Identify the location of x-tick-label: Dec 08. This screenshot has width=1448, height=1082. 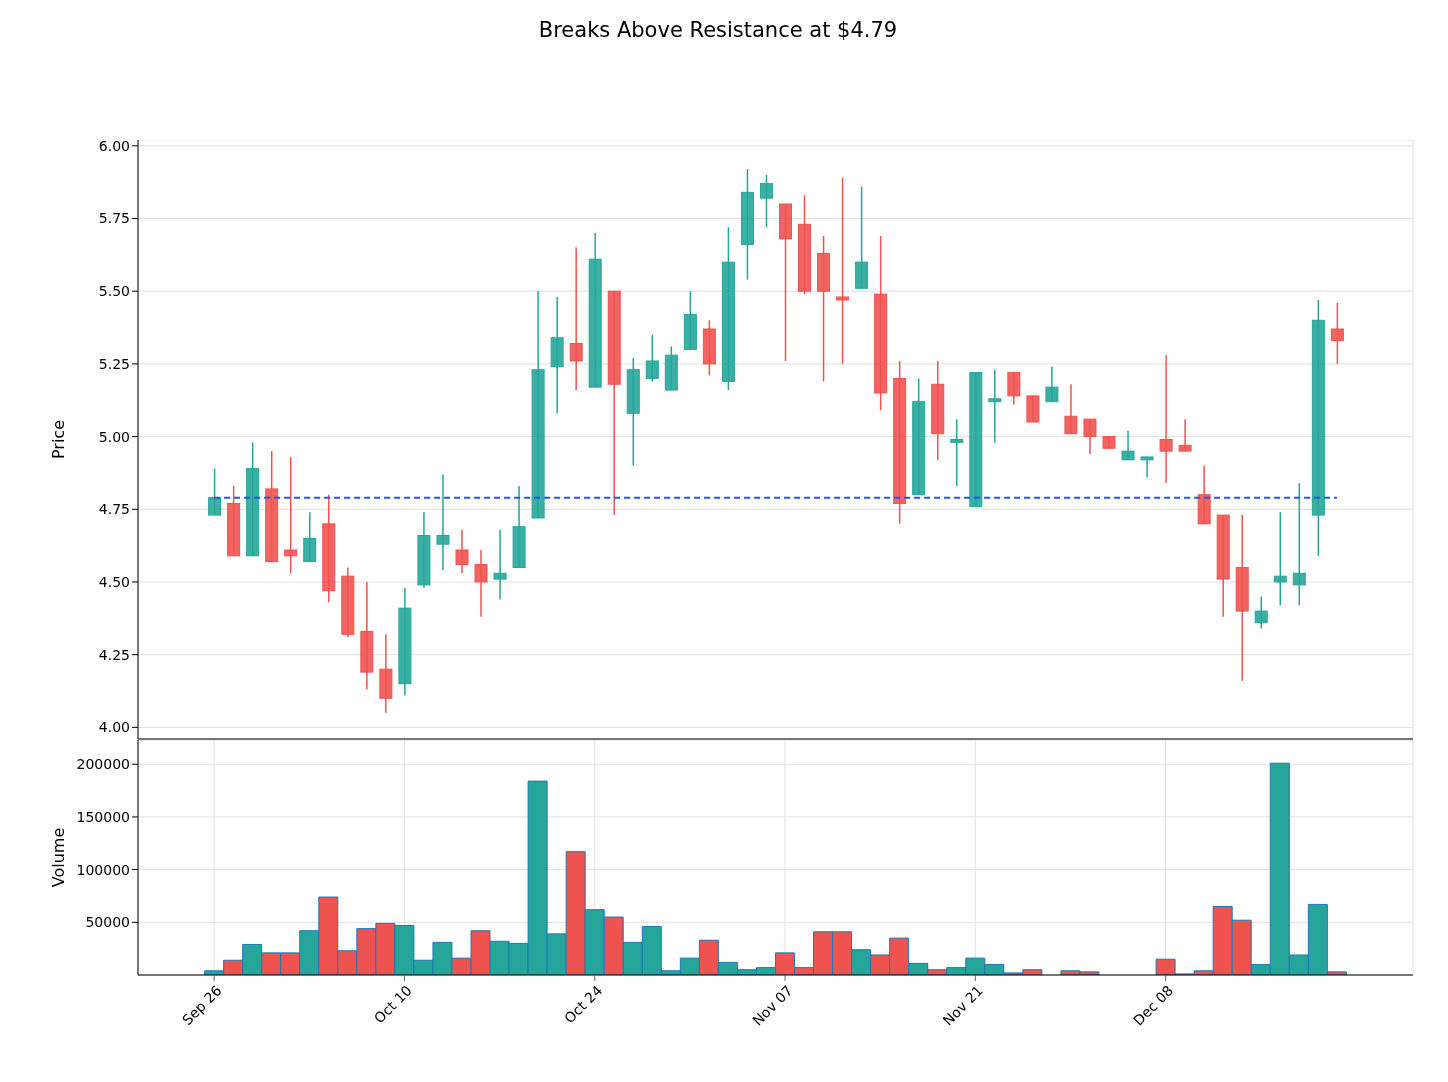
(1153, 1005).